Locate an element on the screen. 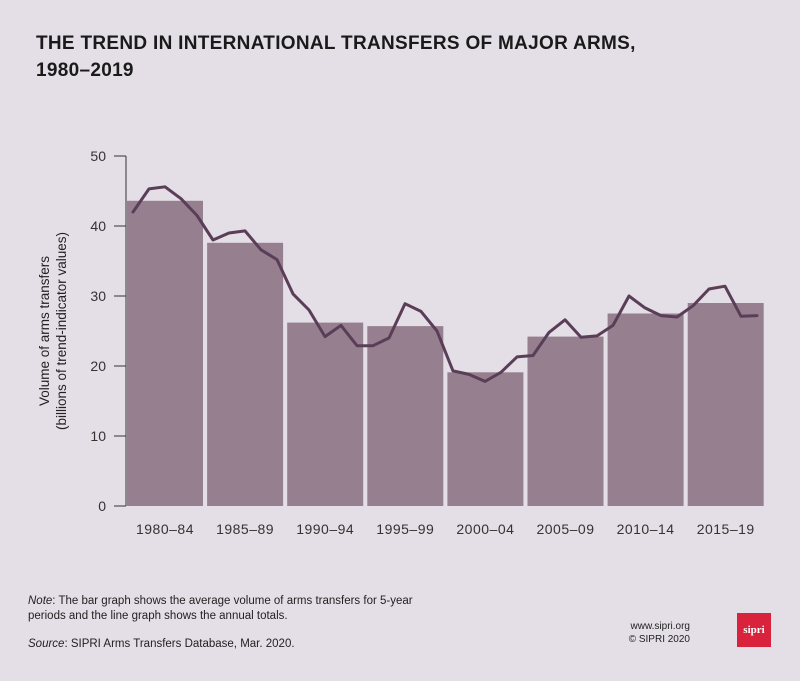  y-axis-label-line-1: Volume of arms transfers is located at coordinates (44, 331).